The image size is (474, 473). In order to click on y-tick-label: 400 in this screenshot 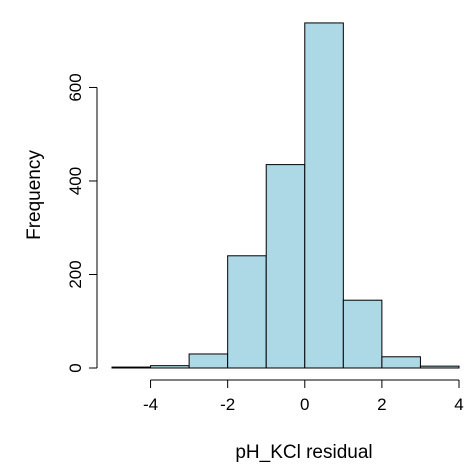, I will do `click(75, 181)`.